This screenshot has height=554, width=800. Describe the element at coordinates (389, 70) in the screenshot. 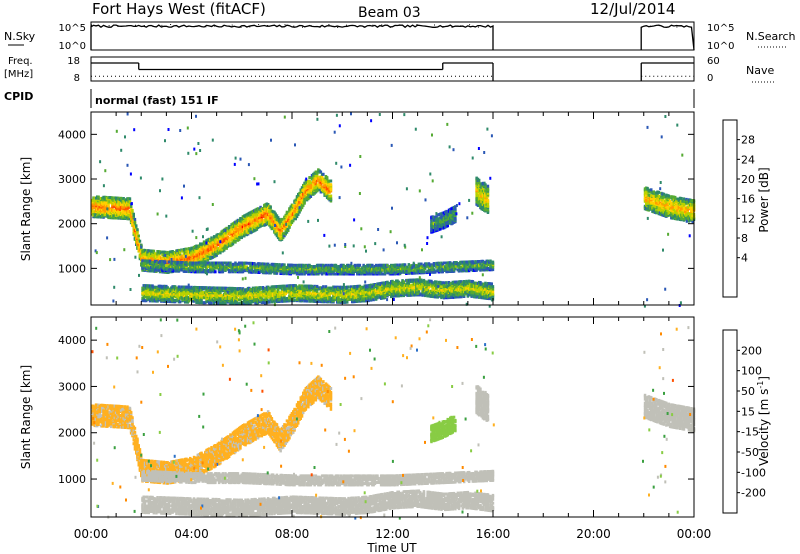

I see `freq-panel: Freq. [MHz] 18 8 60 0 Nave` at that location.